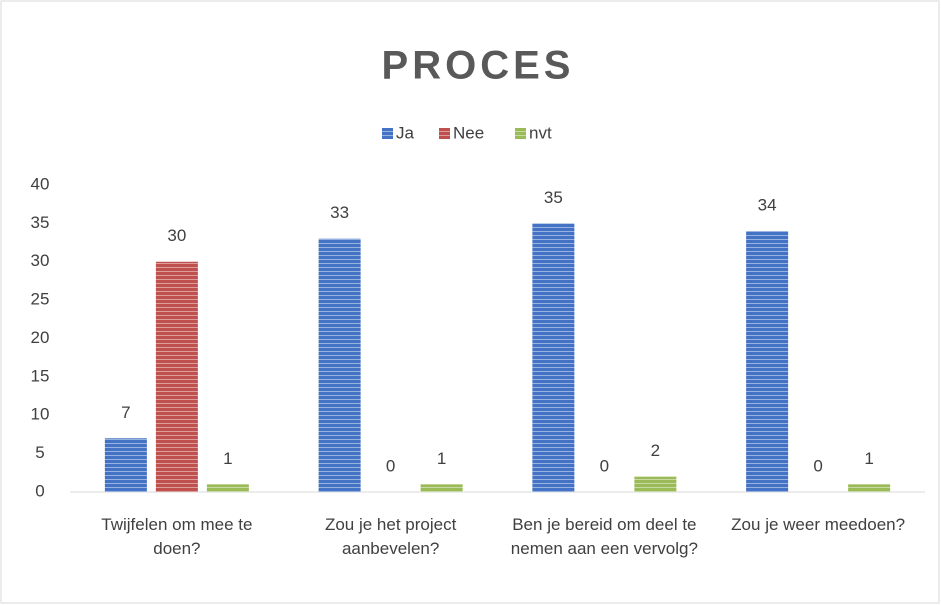 Image resolution: width=941 pixels, height=605 pixels. What do you see at coordinates (40, 414) in the screenshot?
I see `y-tick-label: 10` at bounding box center [40, 414].